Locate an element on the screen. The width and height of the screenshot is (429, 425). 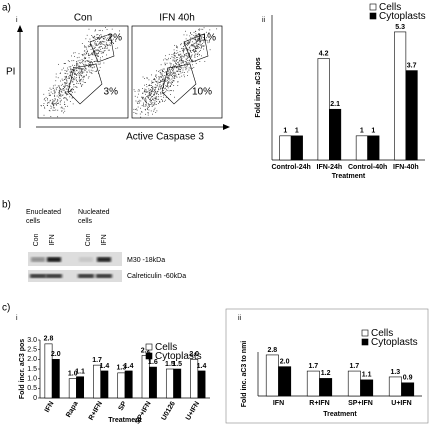
value-label: 1.5 is located at coordinates (170, 364).